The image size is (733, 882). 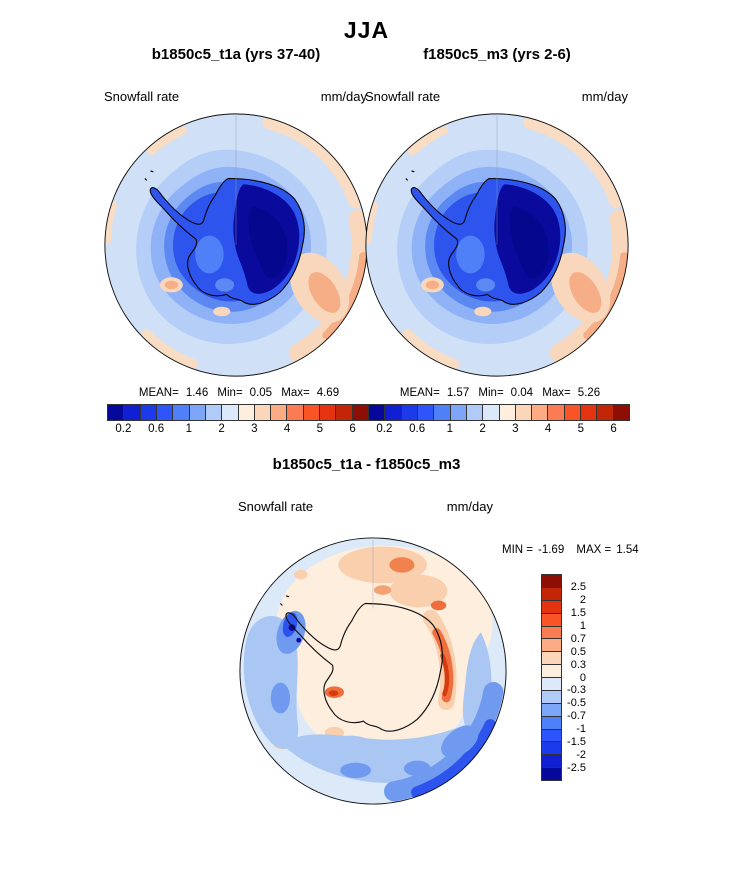 I want to click on panel-title-difference: b1850c5_t1a - f1850c5_m3, so click(x=366, y=464).